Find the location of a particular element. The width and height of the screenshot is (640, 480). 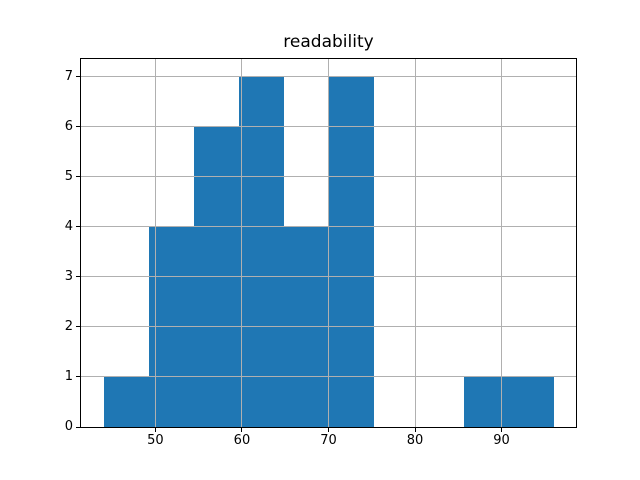

x-tick-label: 70 is located at coordinates (328, 440).